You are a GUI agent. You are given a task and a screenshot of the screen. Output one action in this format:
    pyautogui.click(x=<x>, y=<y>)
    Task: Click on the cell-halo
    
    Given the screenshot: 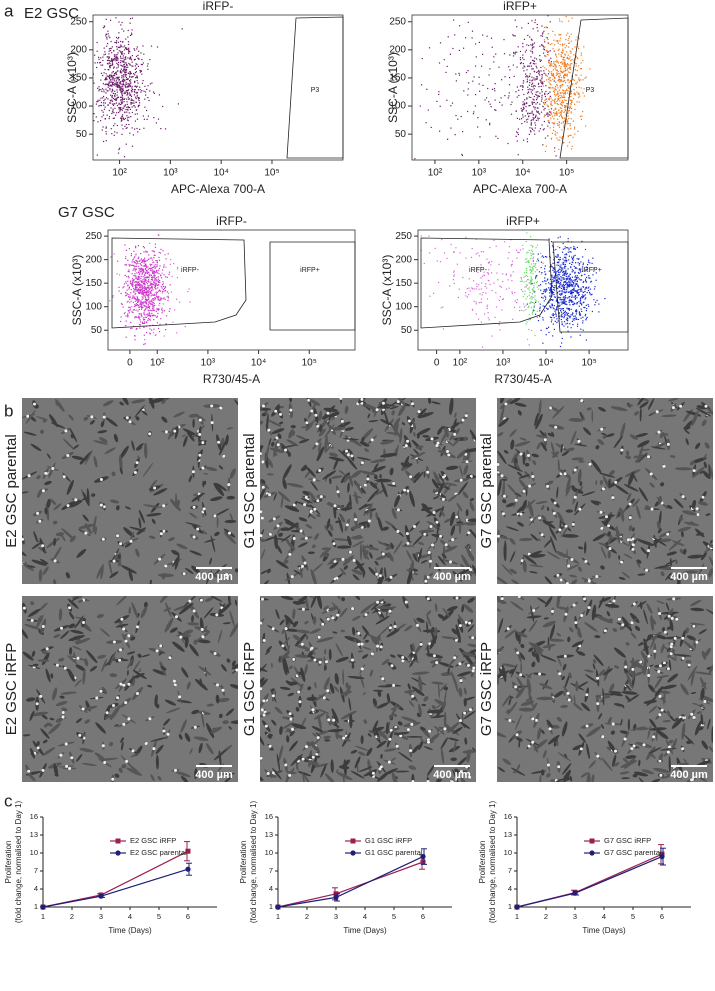 What is the action you would take?
    pyautogui.click(x=356, y=519)
    